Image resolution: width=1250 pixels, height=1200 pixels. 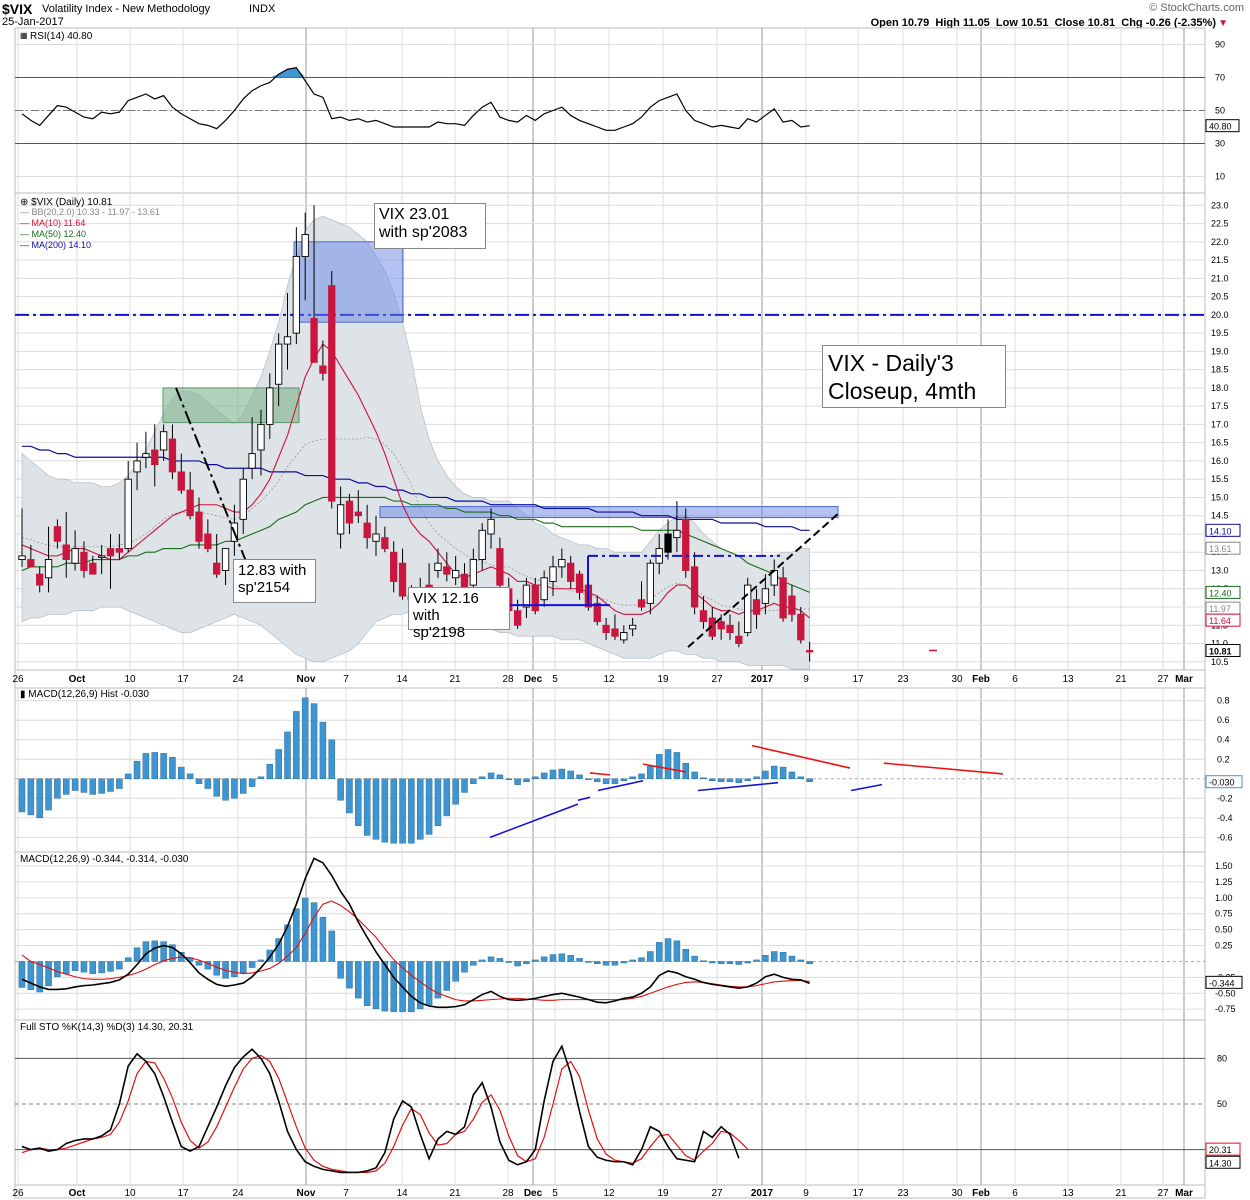 What do you see at coordinates (1225, 1009) in the screenshot?
I see `macd-tick: -0.75` at bounding box center [1225, 1009].